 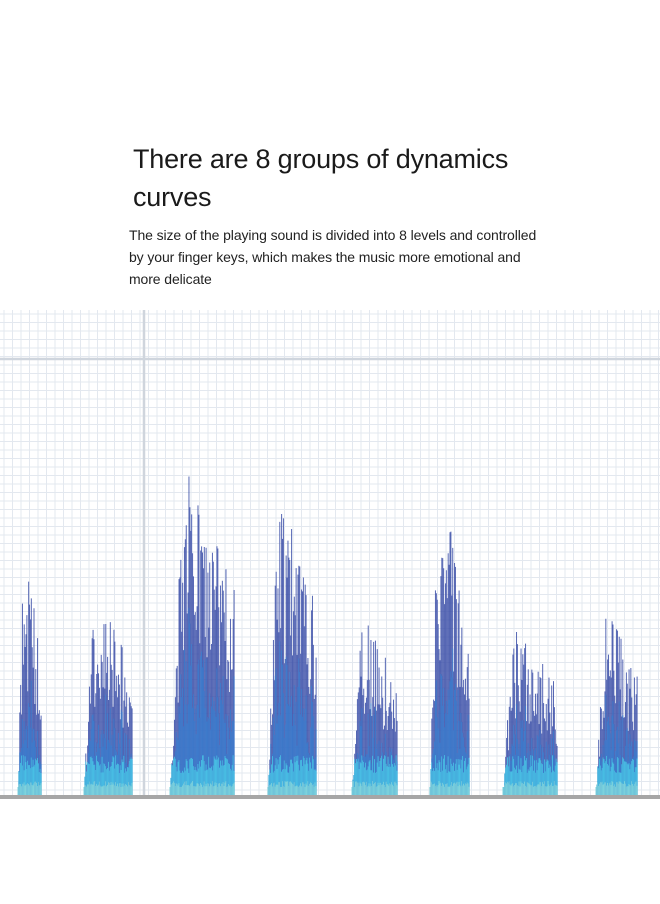 I want to click on headline: There are 8 groups of dynamics curves, so click(x=321, y=178).